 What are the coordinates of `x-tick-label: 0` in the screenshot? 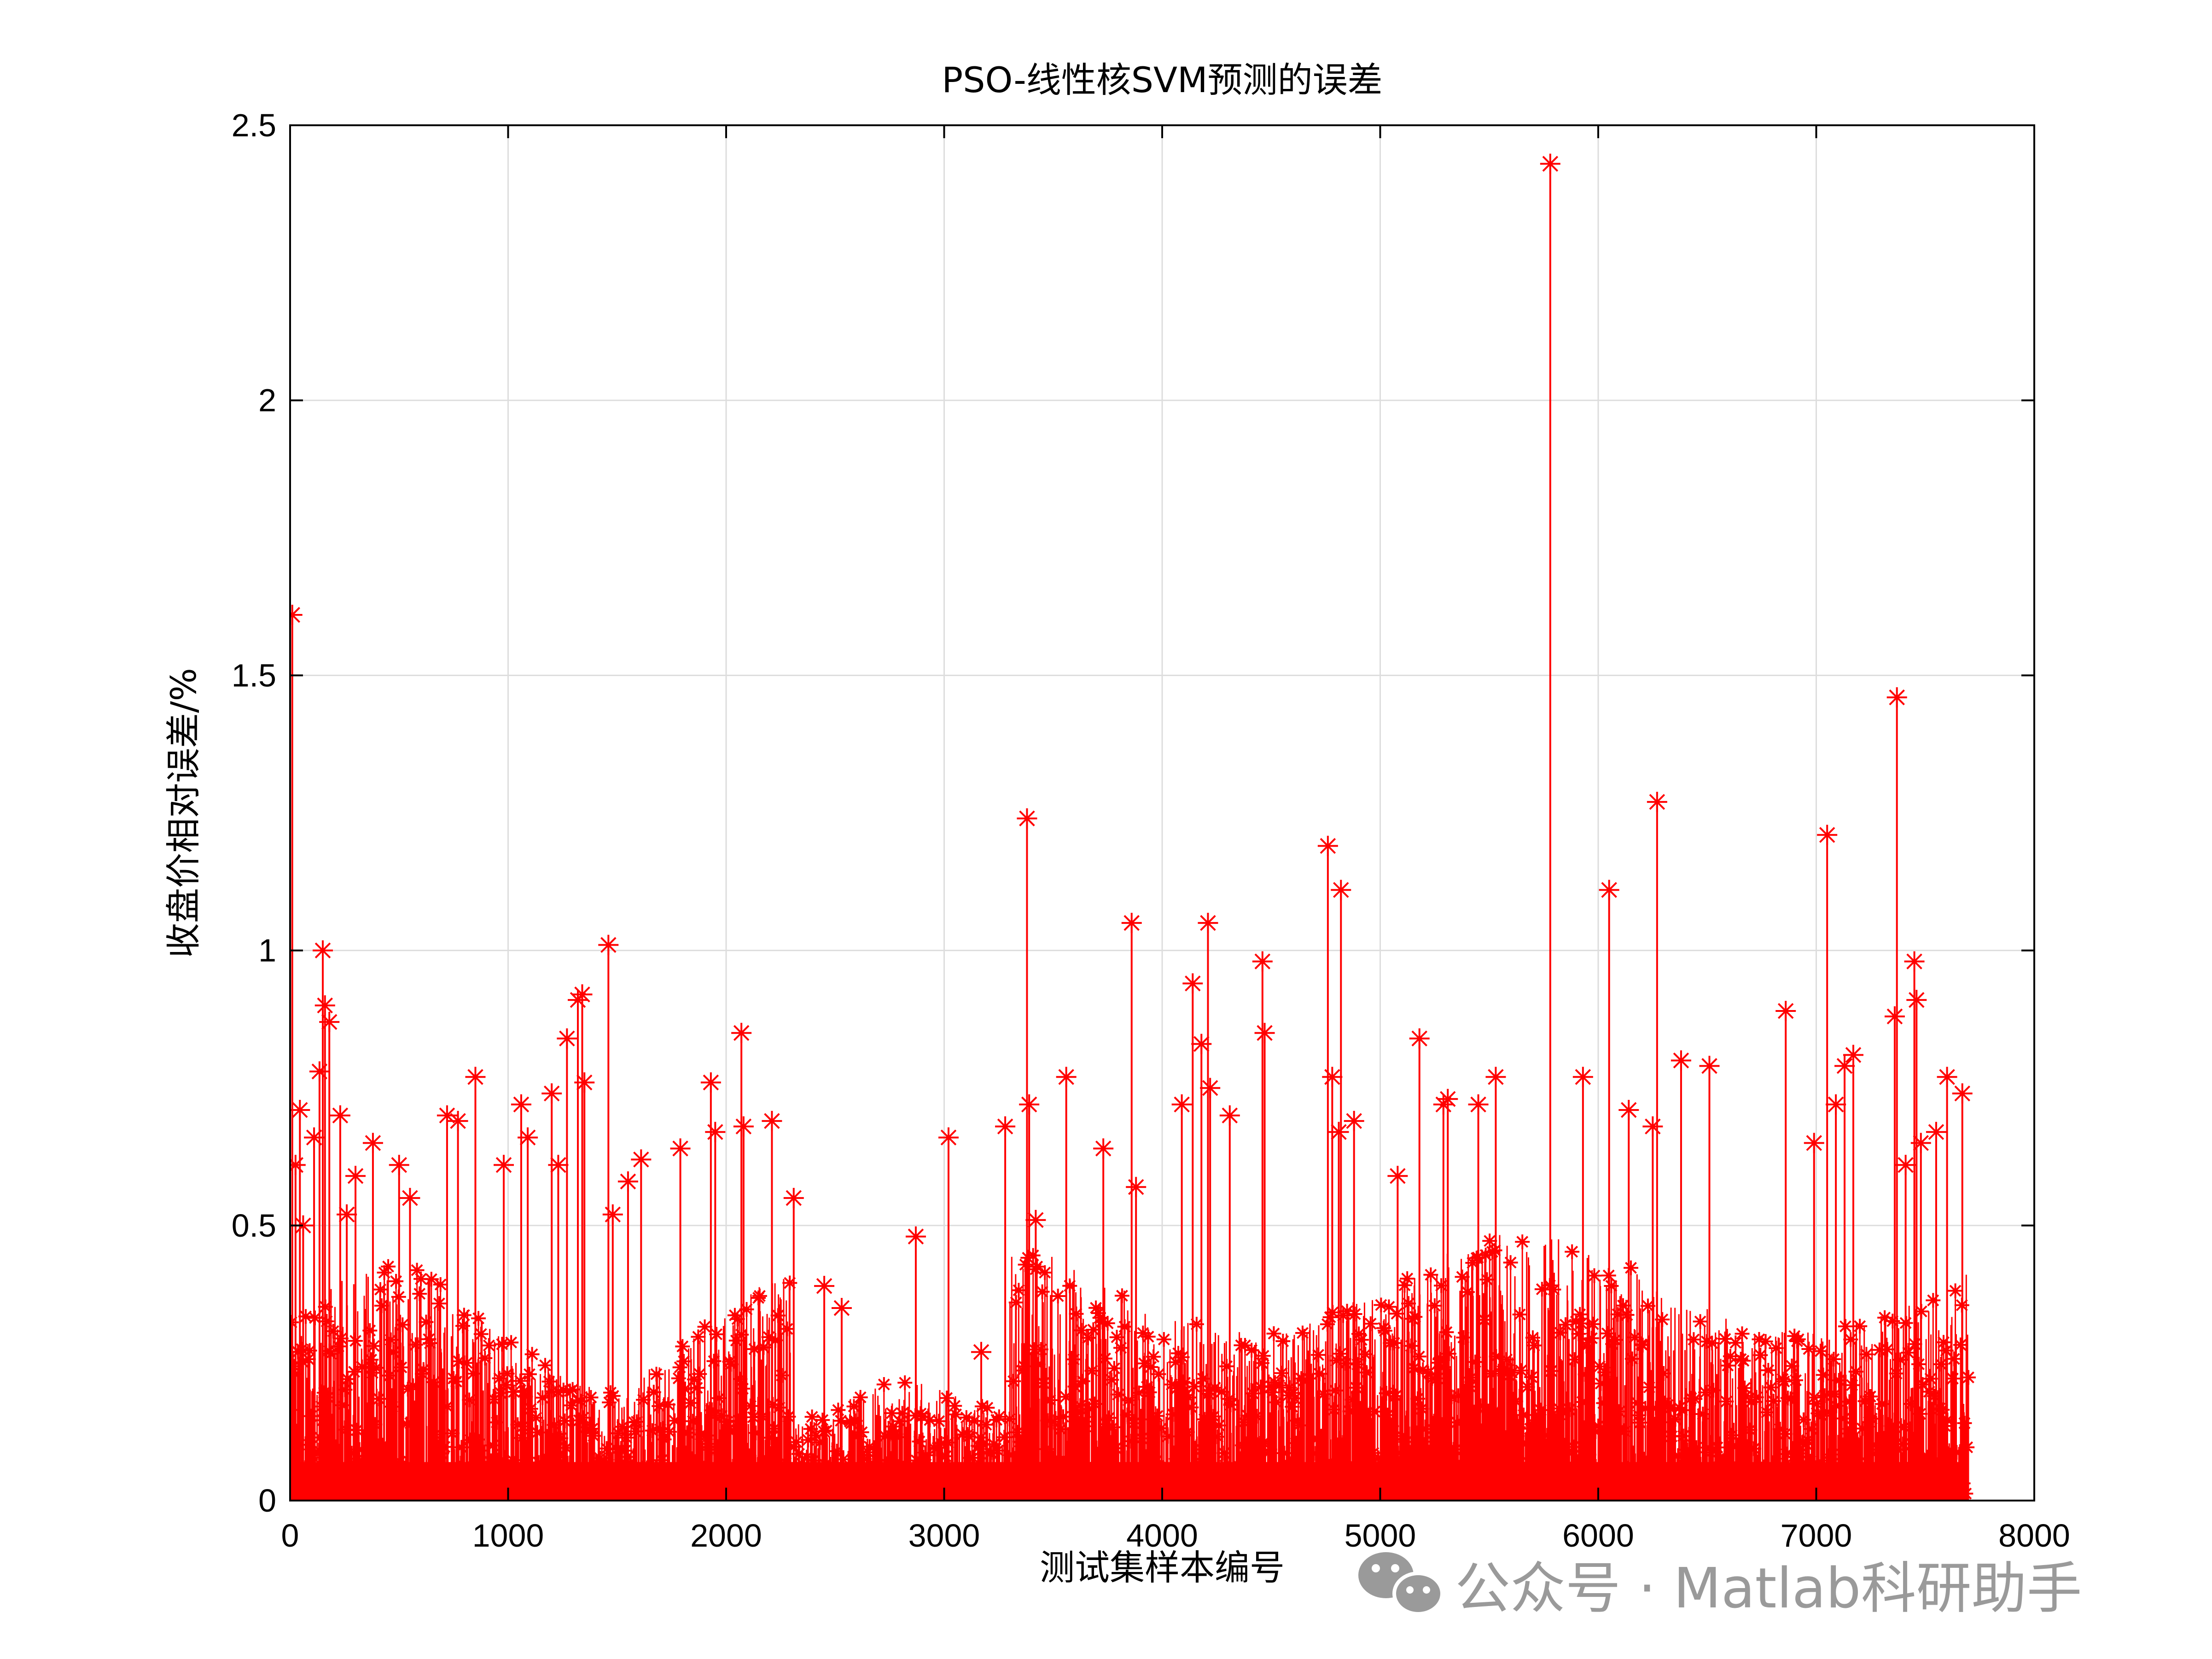 It's located at (290, 1536).